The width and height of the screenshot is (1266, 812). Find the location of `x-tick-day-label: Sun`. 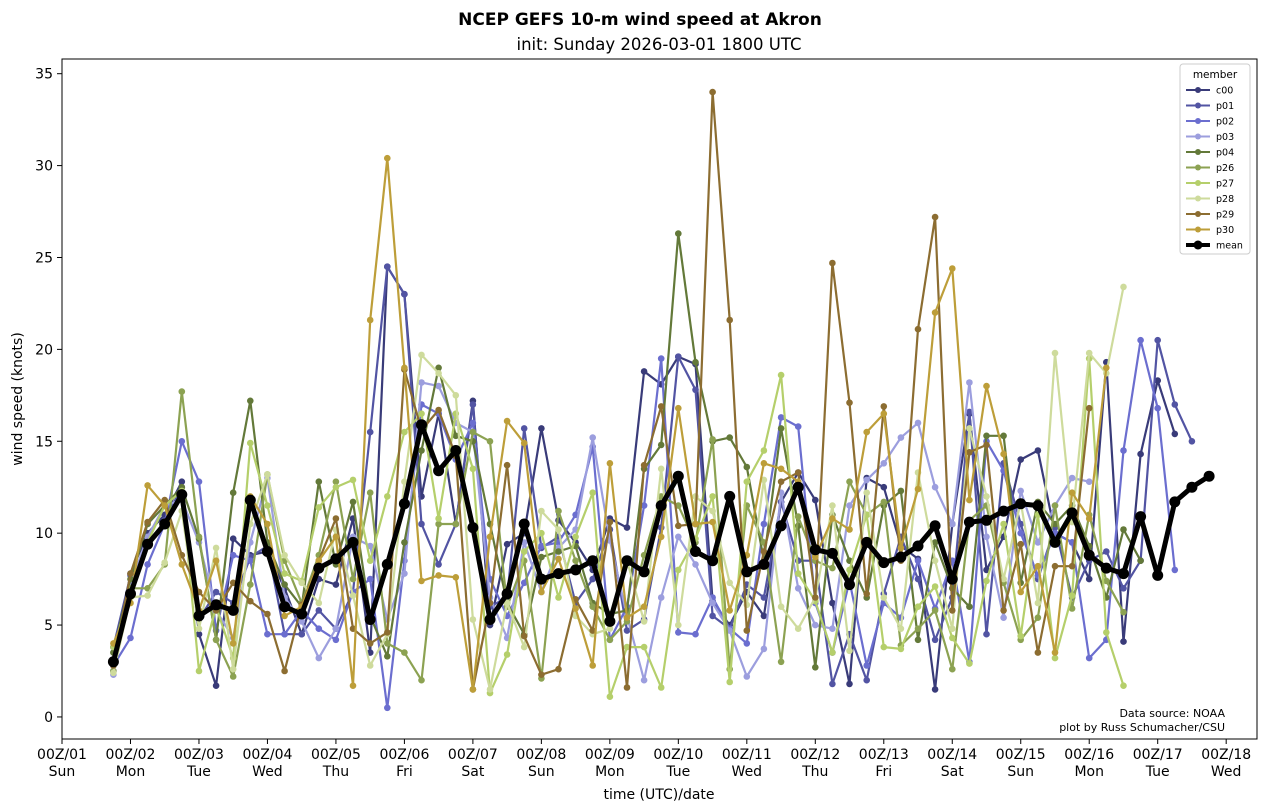

x-tick-day-label: Sun is located at coordinates (62, 772).